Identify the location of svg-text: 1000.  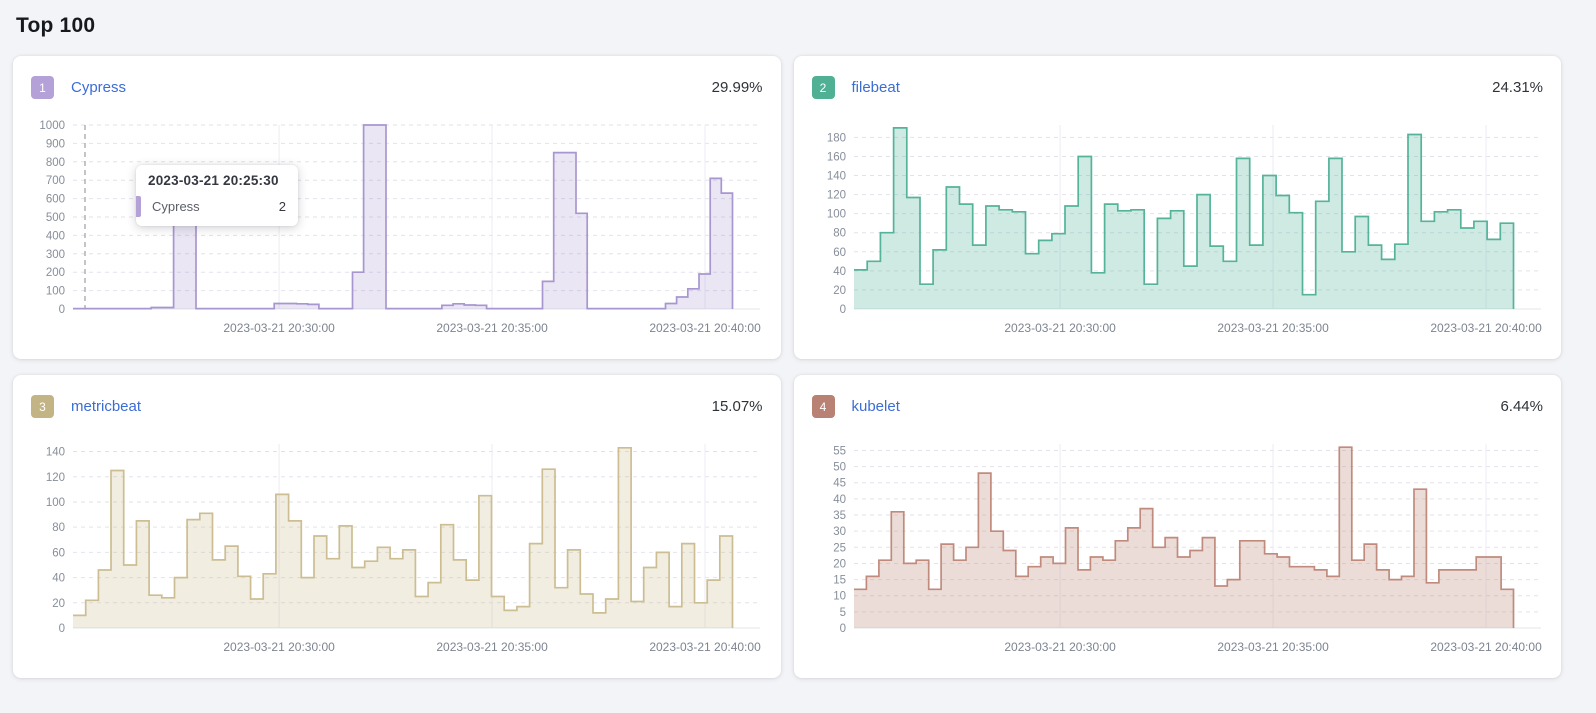
(52, 126).